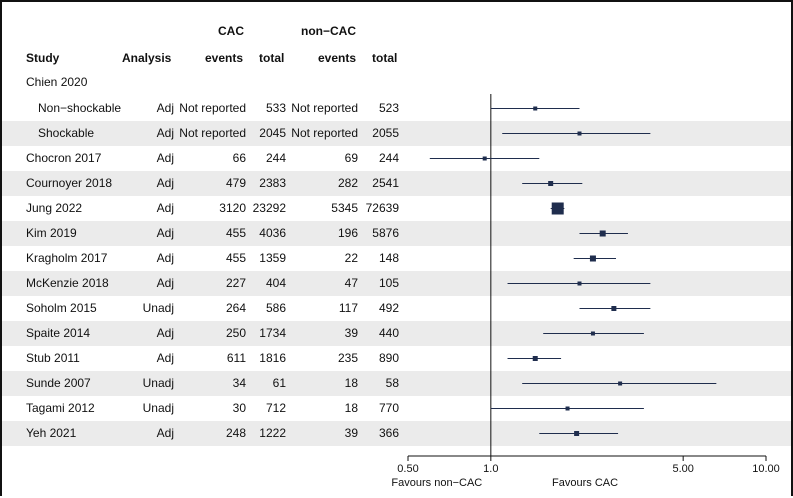 The width and height of the screenshot is (793, 498). Describe the element at coordinates (239, 158) in the screenshot. I see `cac-events-cell: 66` at that location.